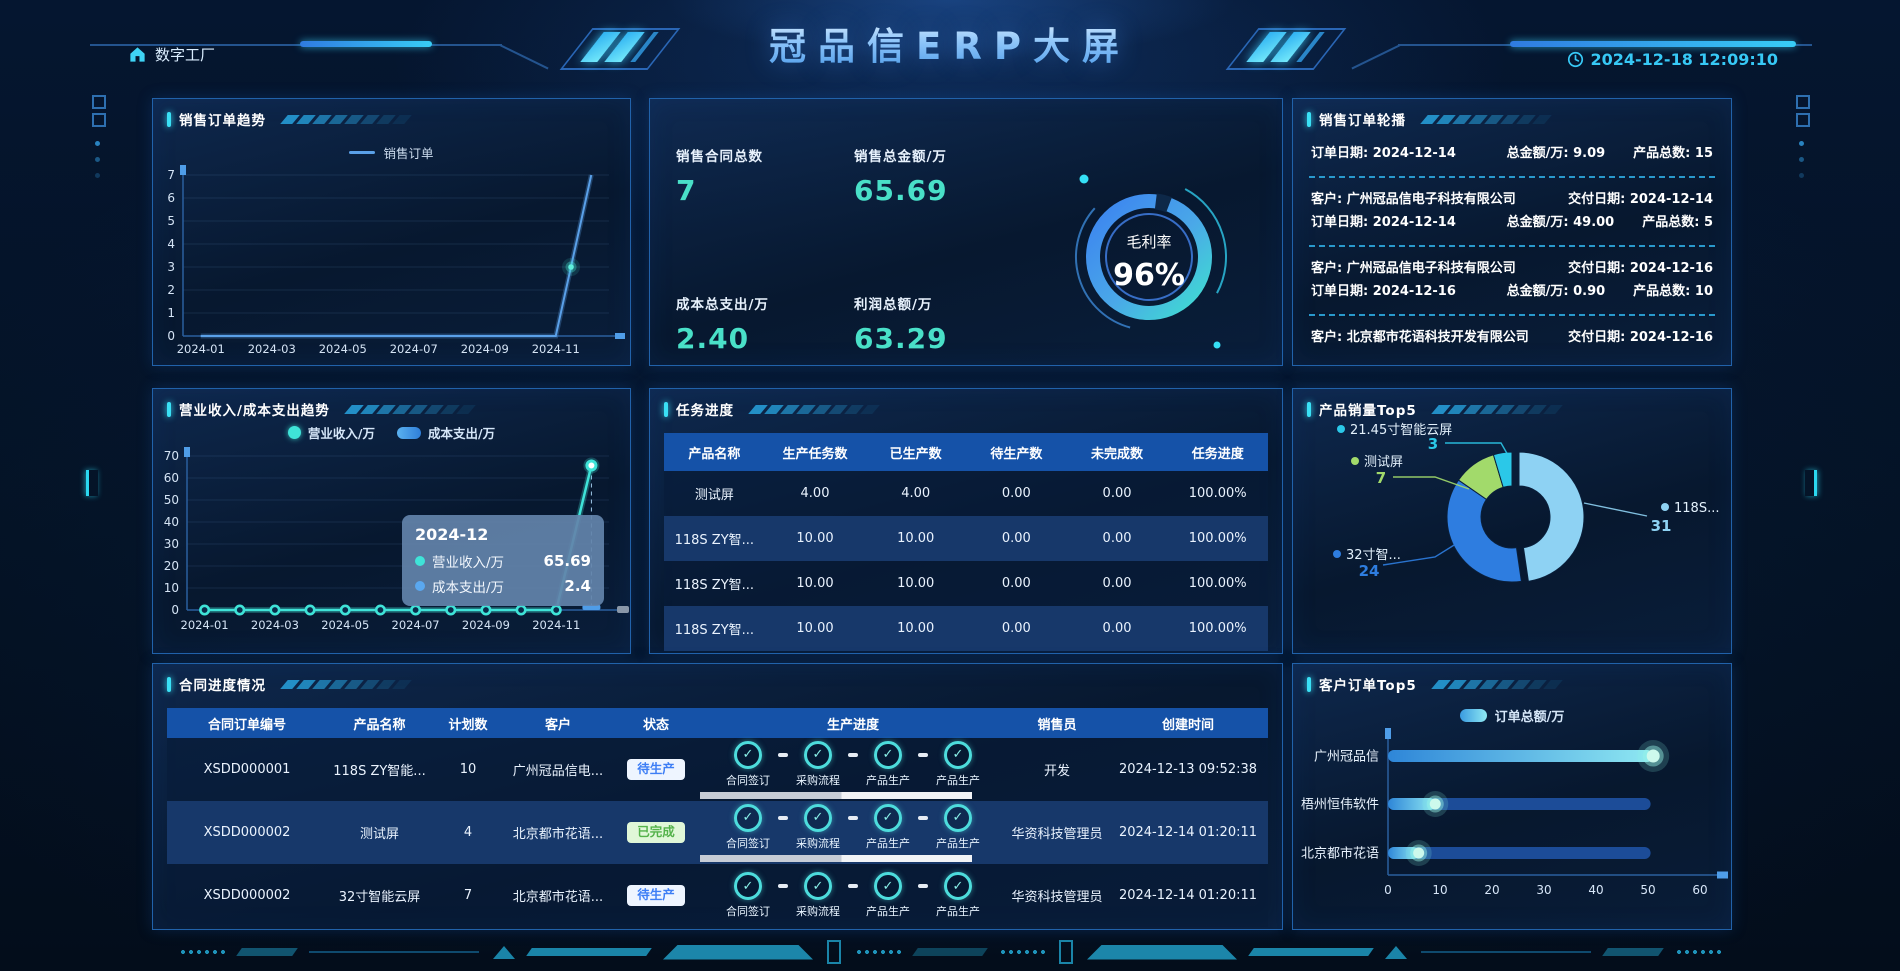 The height and width of the screenshot is (971, 1900). What do you see at coordinates (1576, 59) in the screenshot?
I see `clock-icon` at bounding box center [1576, 59].